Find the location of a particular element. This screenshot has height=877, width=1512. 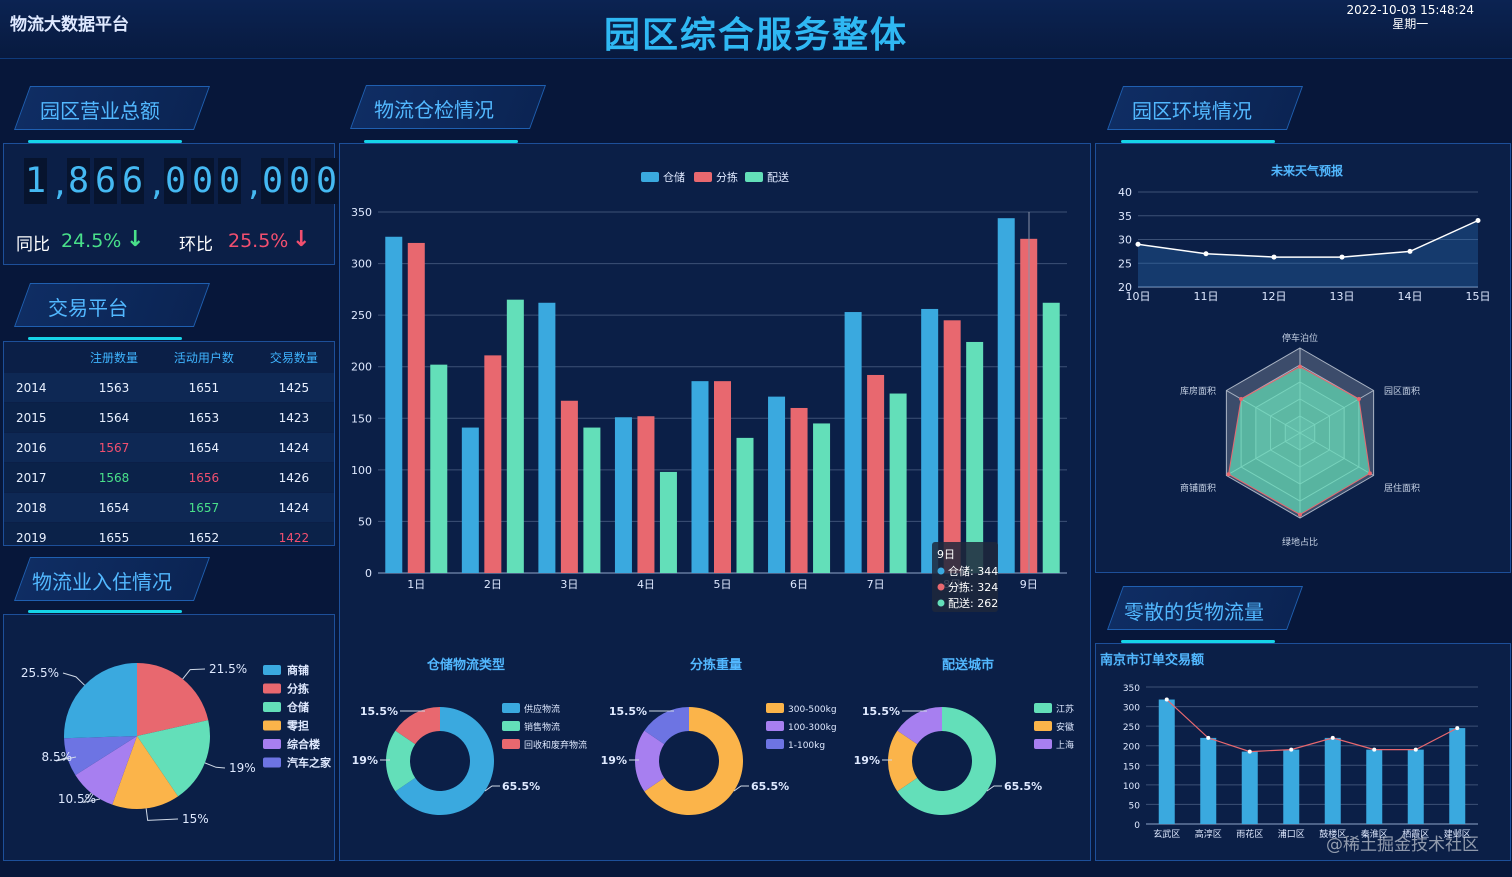

legend-label: 汽车之家 is located at coordinates (309, 763).